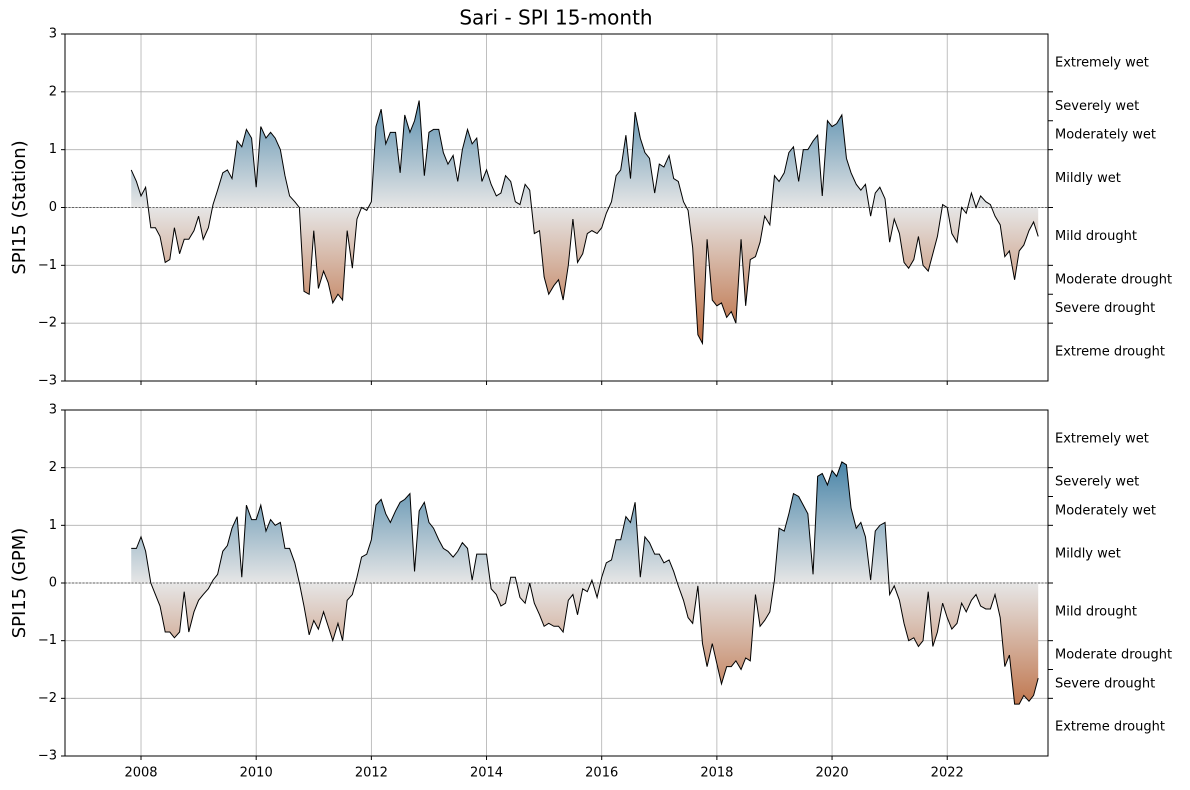 The height and width of the screenshot is (790, 1190). Describe the element at coordinates (832, 773) in the screenshot. I see `x-tick-label: 2020` at that location.